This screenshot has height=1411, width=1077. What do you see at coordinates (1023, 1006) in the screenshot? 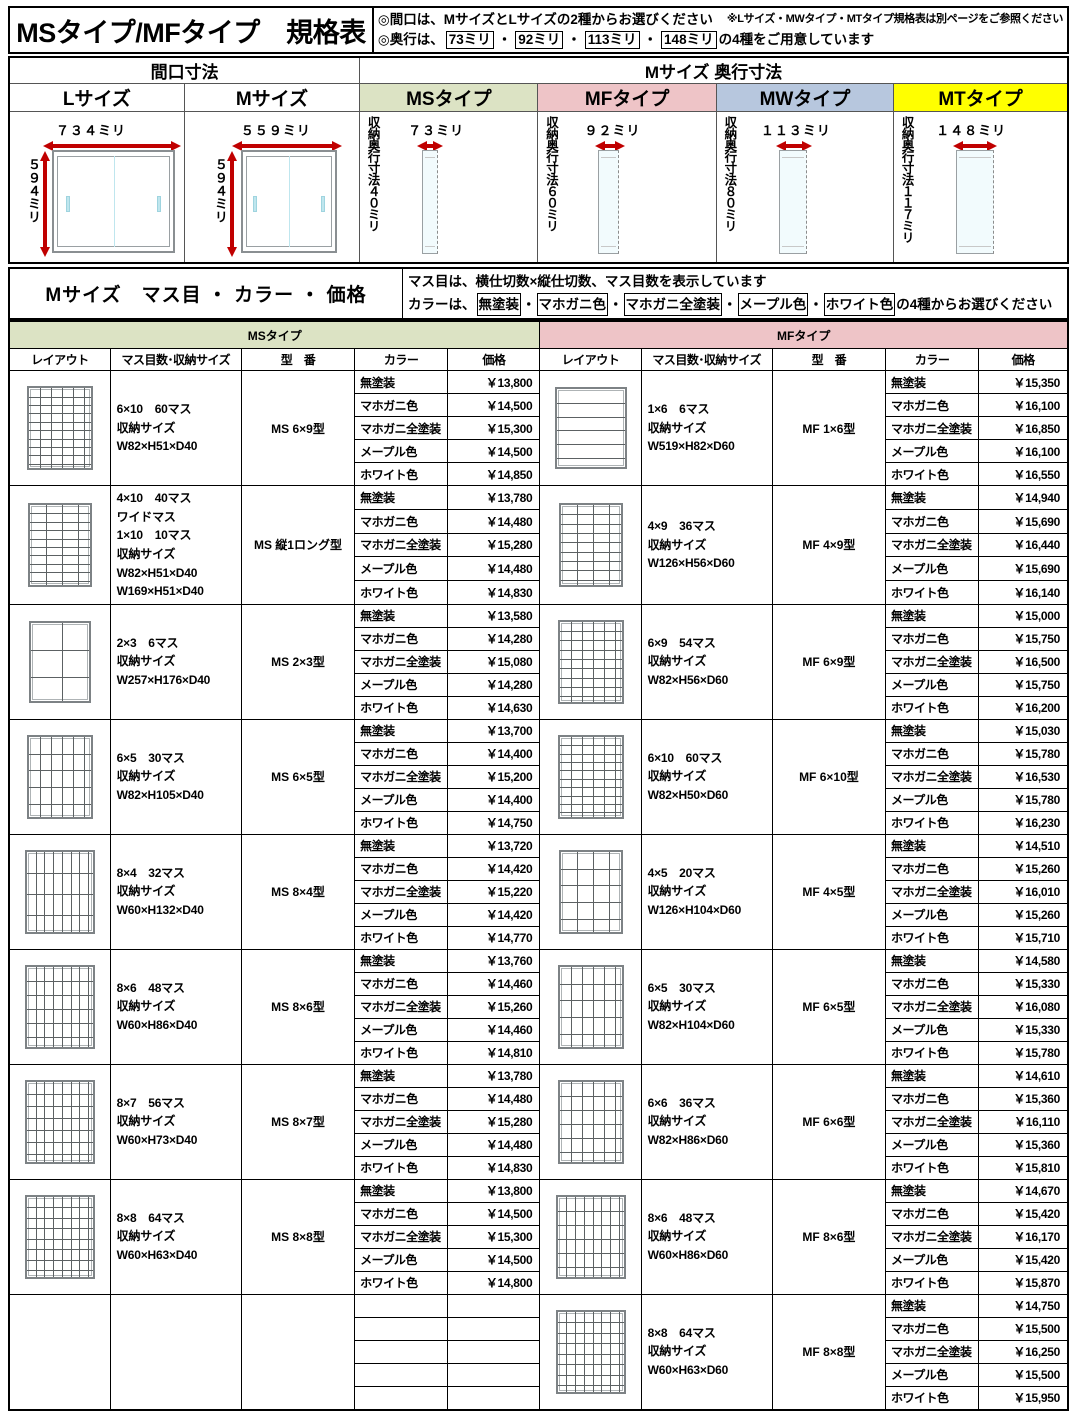
I see `mf-price-cell: ￥16,080` at bounding box center [1023, 1006].